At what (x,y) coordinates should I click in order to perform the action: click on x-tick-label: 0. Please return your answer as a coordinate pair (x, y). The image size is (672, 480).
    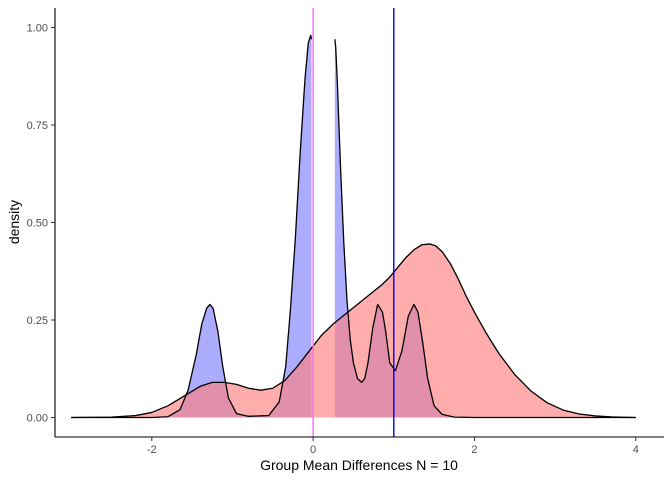
    Looking at the image, I should click on (313, 450).